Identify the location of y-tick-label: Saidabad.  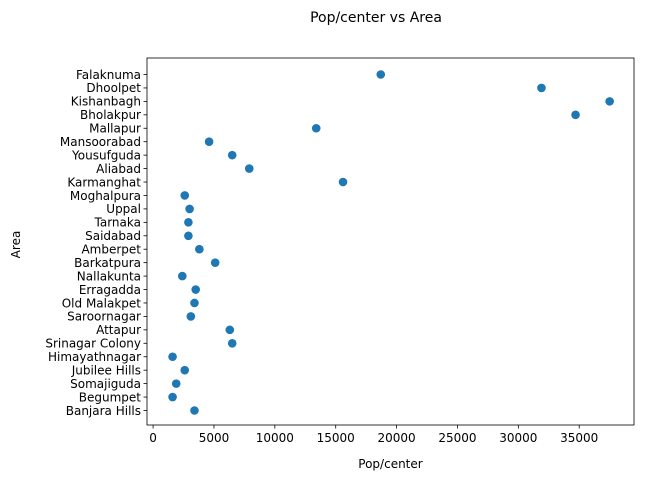
(113, 236).